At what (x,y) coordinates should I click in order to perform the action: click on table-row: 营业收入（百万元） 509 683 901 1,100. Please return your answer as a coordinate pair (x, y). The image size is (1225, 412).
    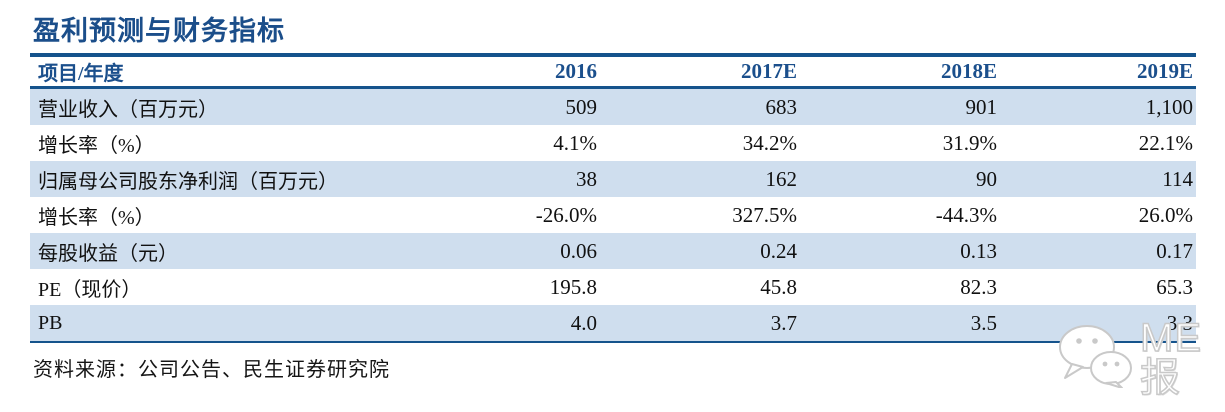
    Looking at the image, I should click on (613, 106).